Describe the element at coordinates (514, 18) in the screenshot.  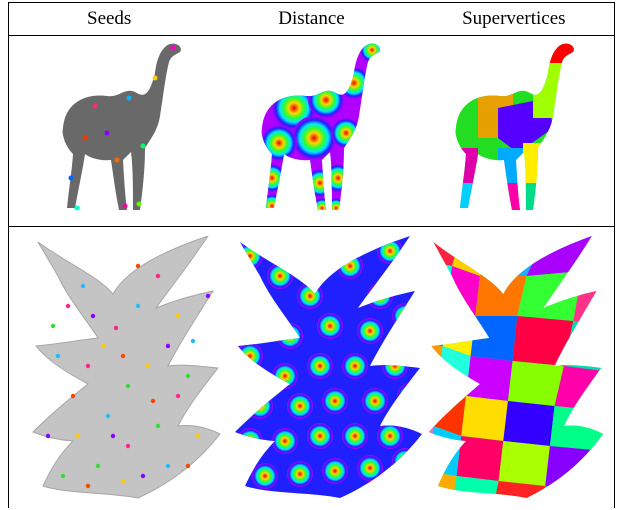
I see `column-header-supervertices: Supervertices` at that location.